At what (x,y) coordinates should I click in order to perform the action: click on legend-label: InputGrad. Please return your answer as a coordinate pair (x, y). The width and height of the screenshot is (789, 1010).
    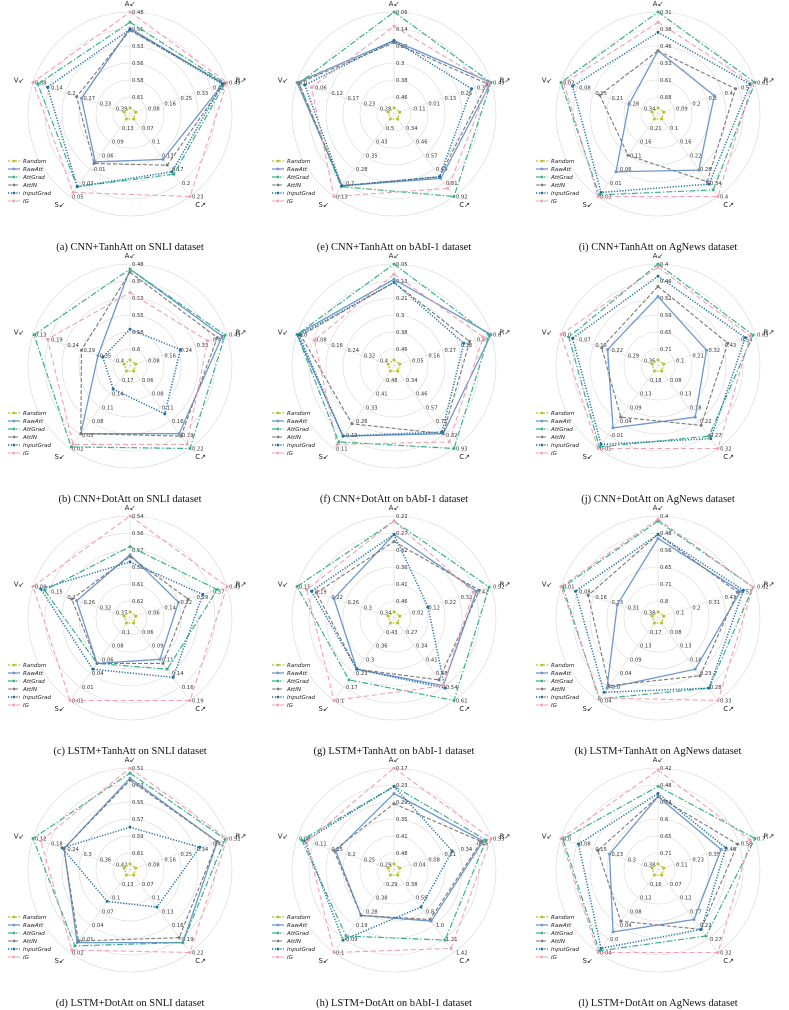
    Looking at the image, I should click on (565, 950).